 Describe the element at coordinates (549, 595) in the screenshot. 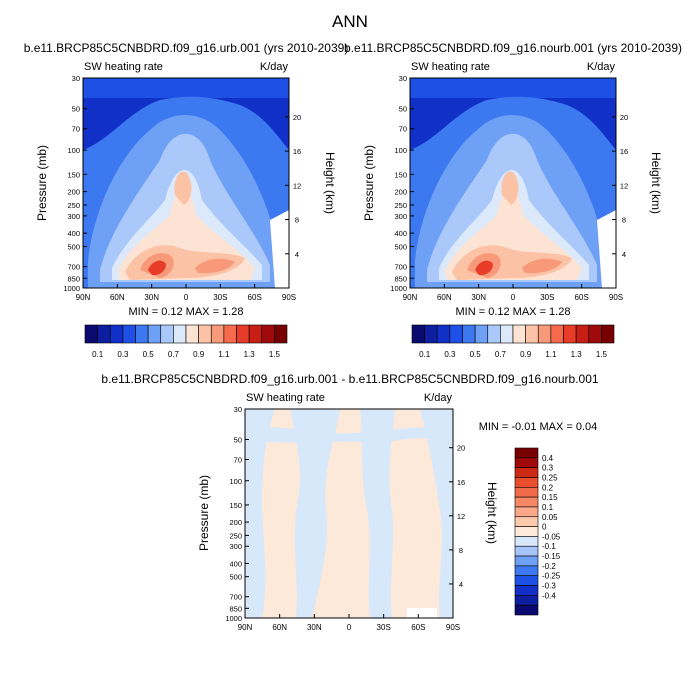

I see `colorbar-label: -0.4` at that location.